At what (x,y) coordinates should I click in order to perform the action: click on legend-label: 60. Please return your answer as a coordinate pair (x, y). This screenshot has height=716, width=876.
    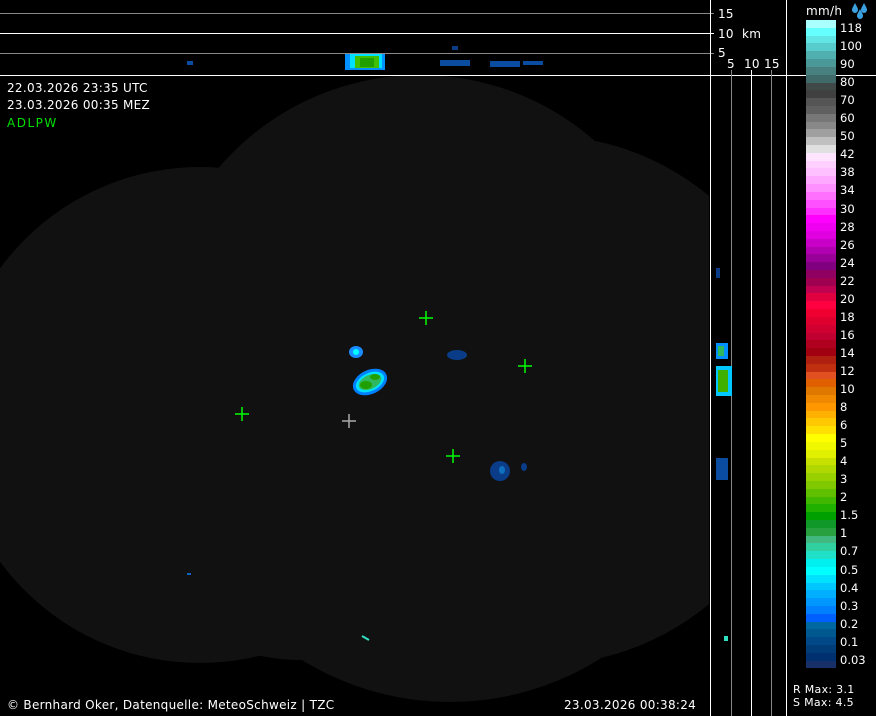
    Looking at the image, I should click on (847, 118).